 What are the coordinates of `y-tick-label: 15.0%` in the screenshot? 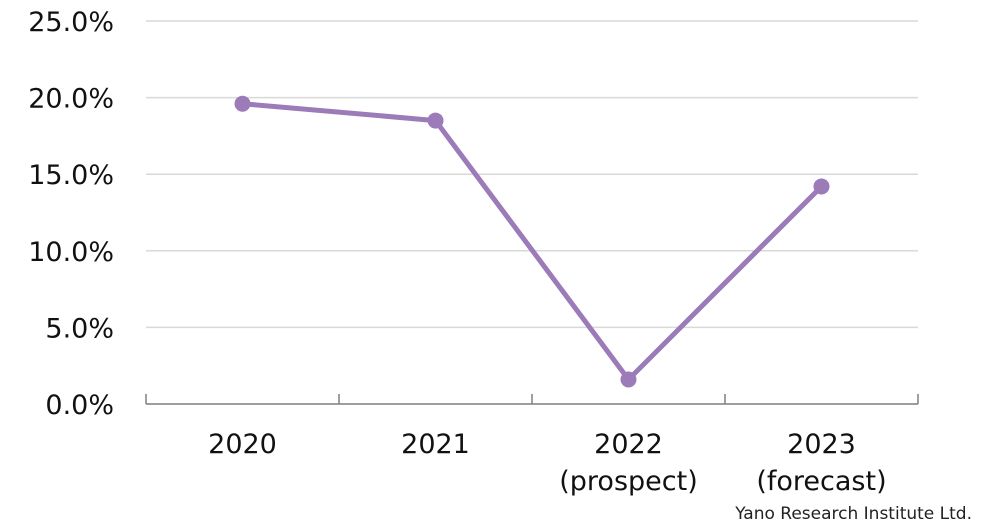 It's located at (71, 175).